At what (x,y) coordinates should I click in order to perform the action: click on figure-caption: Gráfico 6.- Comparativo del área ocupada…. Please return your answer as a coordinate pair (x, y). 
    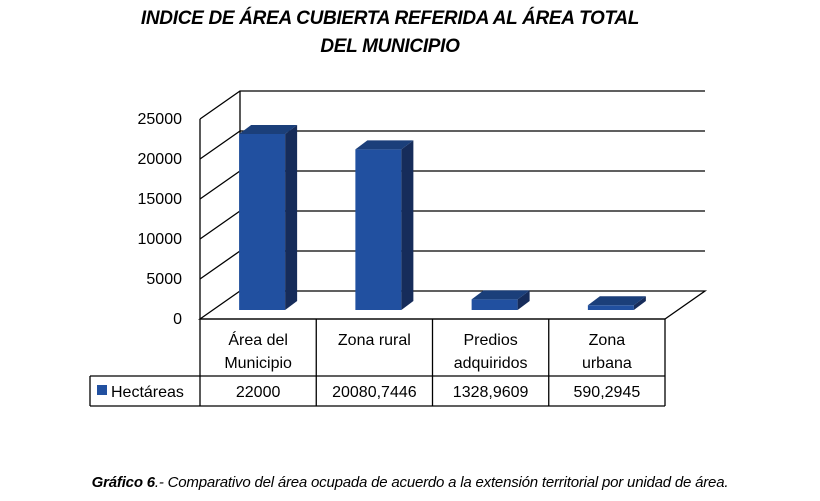
    Looking at the image, I should click on (410, 482).